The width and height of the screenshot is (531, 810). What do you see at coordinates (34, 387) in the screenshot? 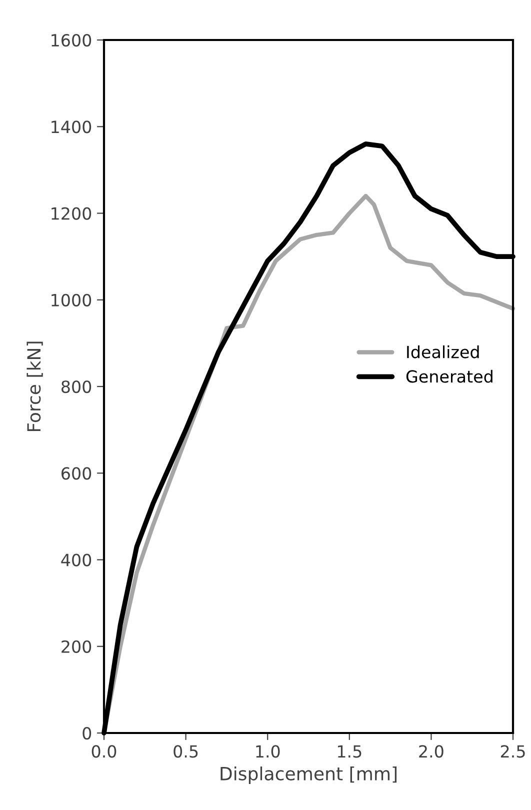
I see `y-axis-title: Force [kN]` at bounding box center [34, 387].